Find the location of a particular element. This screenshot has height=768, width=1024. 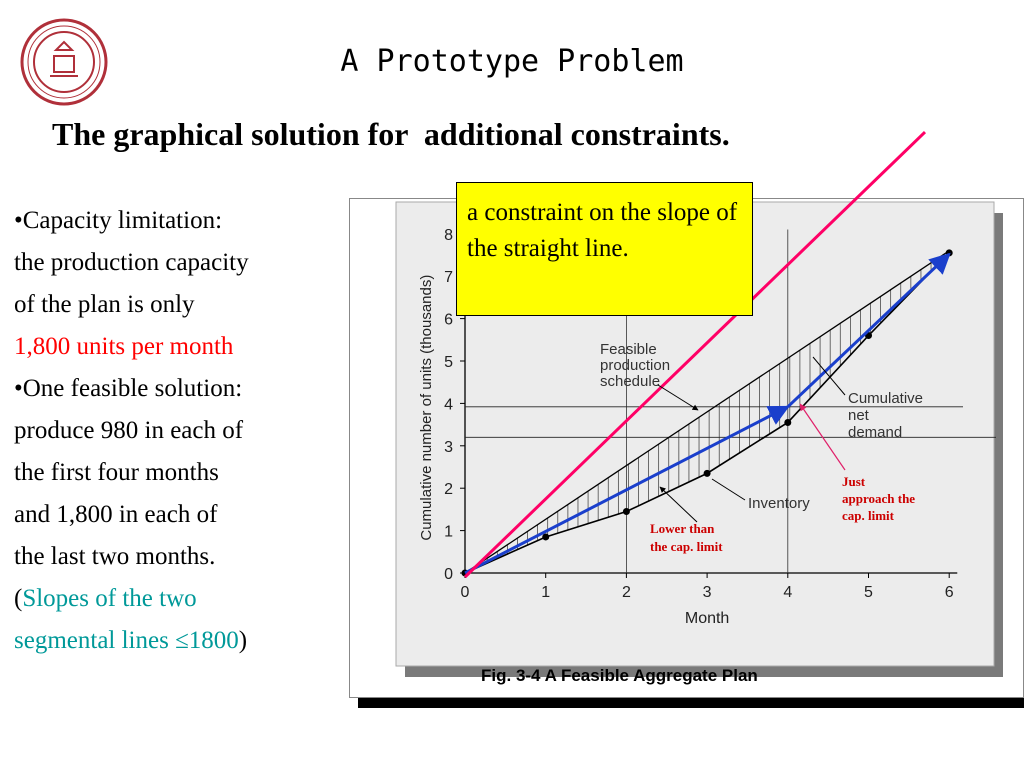

feasible-schedule-label: schedule is located at coordinates (630, 381).